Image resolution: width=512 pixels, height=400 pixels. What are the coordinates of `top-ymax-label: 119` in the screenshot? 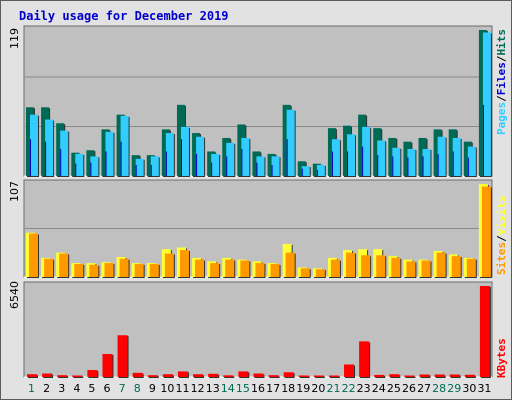 It's located at (14, 38).